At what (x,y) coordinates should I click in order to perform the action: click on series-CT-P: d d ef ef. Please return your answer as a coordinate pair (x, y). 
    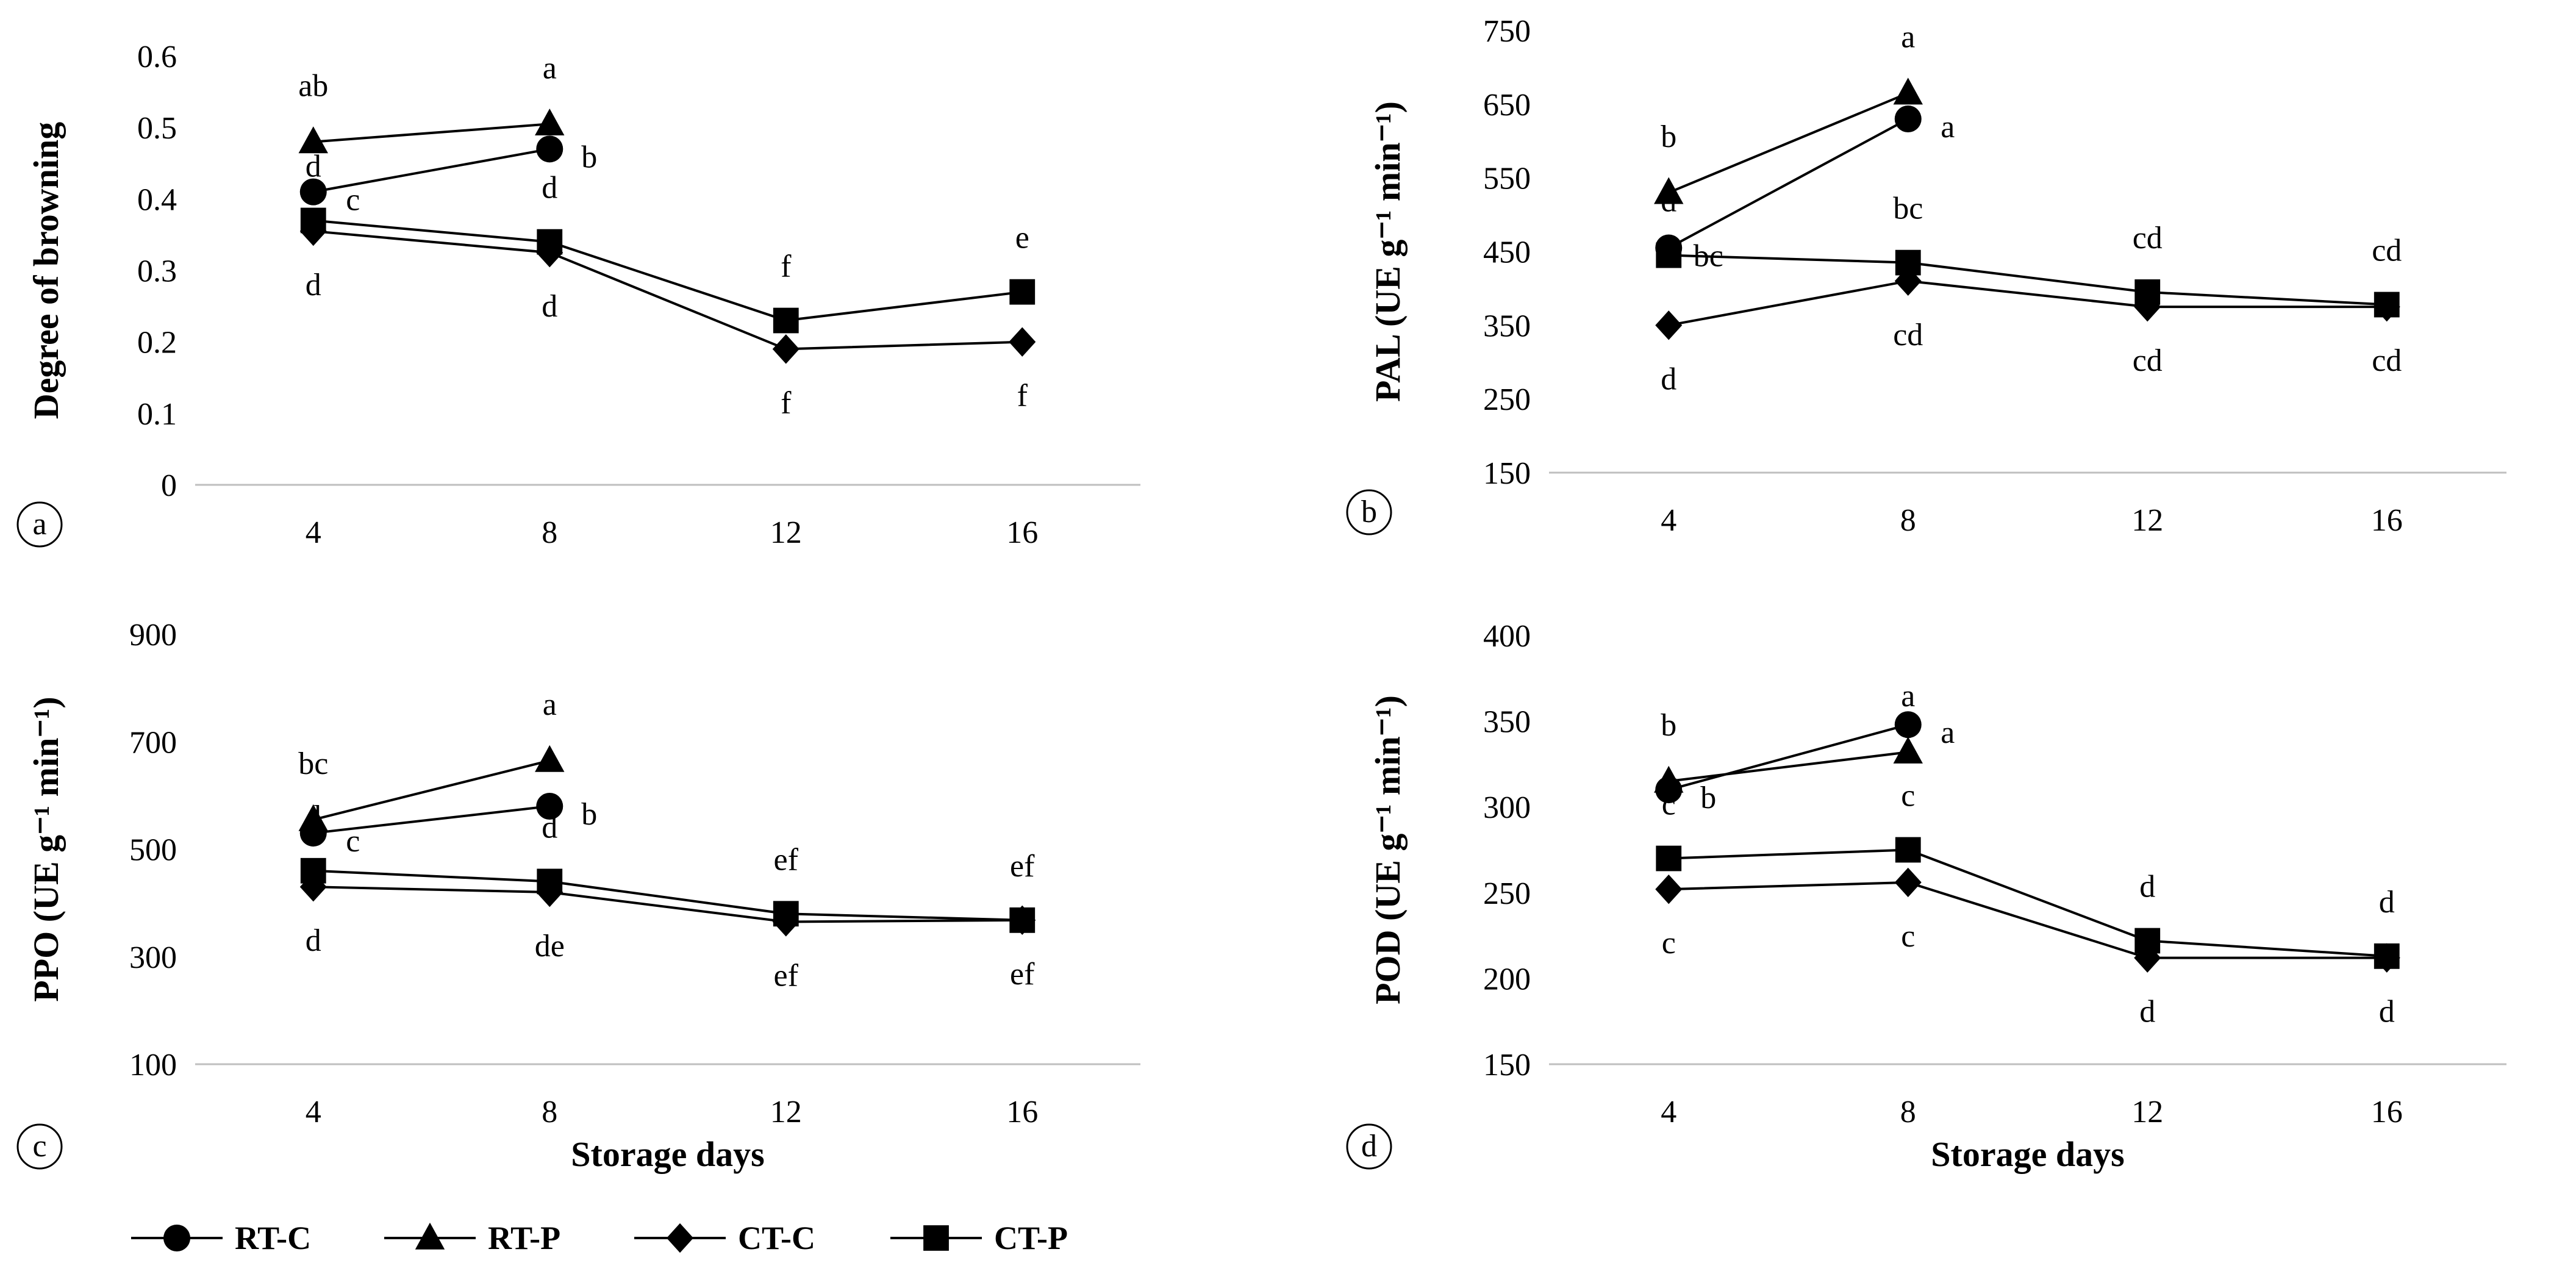
    Looking at the image, I should click on (668, 866).